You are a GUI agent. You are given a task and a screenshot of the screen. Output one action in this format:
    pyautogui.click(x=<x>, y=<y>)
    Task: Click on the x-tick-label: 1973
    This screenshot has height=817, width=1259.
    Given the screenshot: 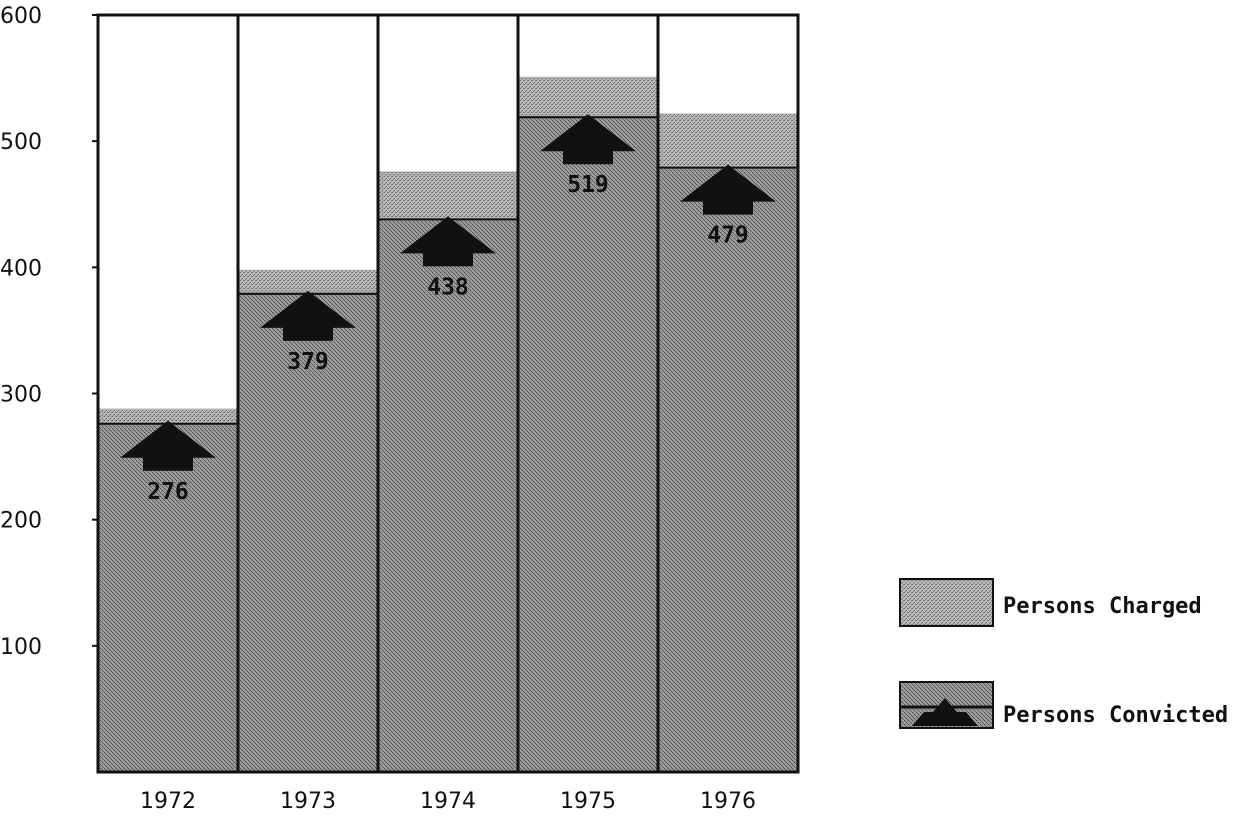 What is the action you would take?
    pyautogui.click(x=308, y=801)
    